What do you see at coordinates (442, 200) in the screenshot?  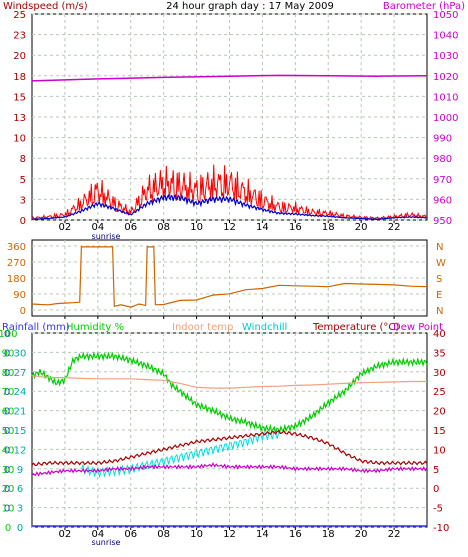 I see `baro-y-tick: 960` at bounding box center [442, 200].